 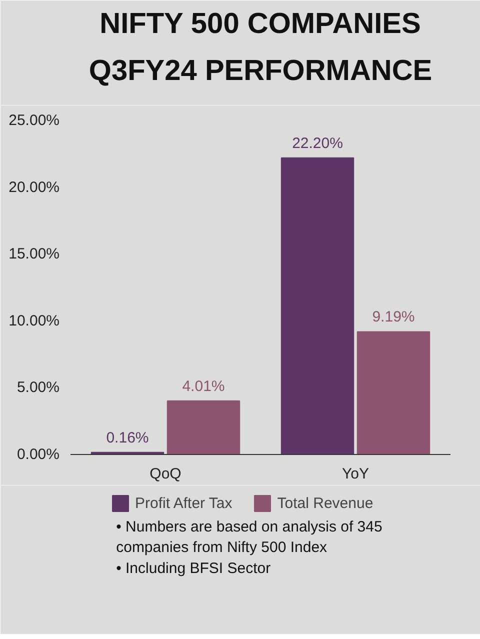 What do you see at coordinates (34, 187) in the screenshot?
I see `y-tick-label: 20.00%` at bounding box center [34, 187].